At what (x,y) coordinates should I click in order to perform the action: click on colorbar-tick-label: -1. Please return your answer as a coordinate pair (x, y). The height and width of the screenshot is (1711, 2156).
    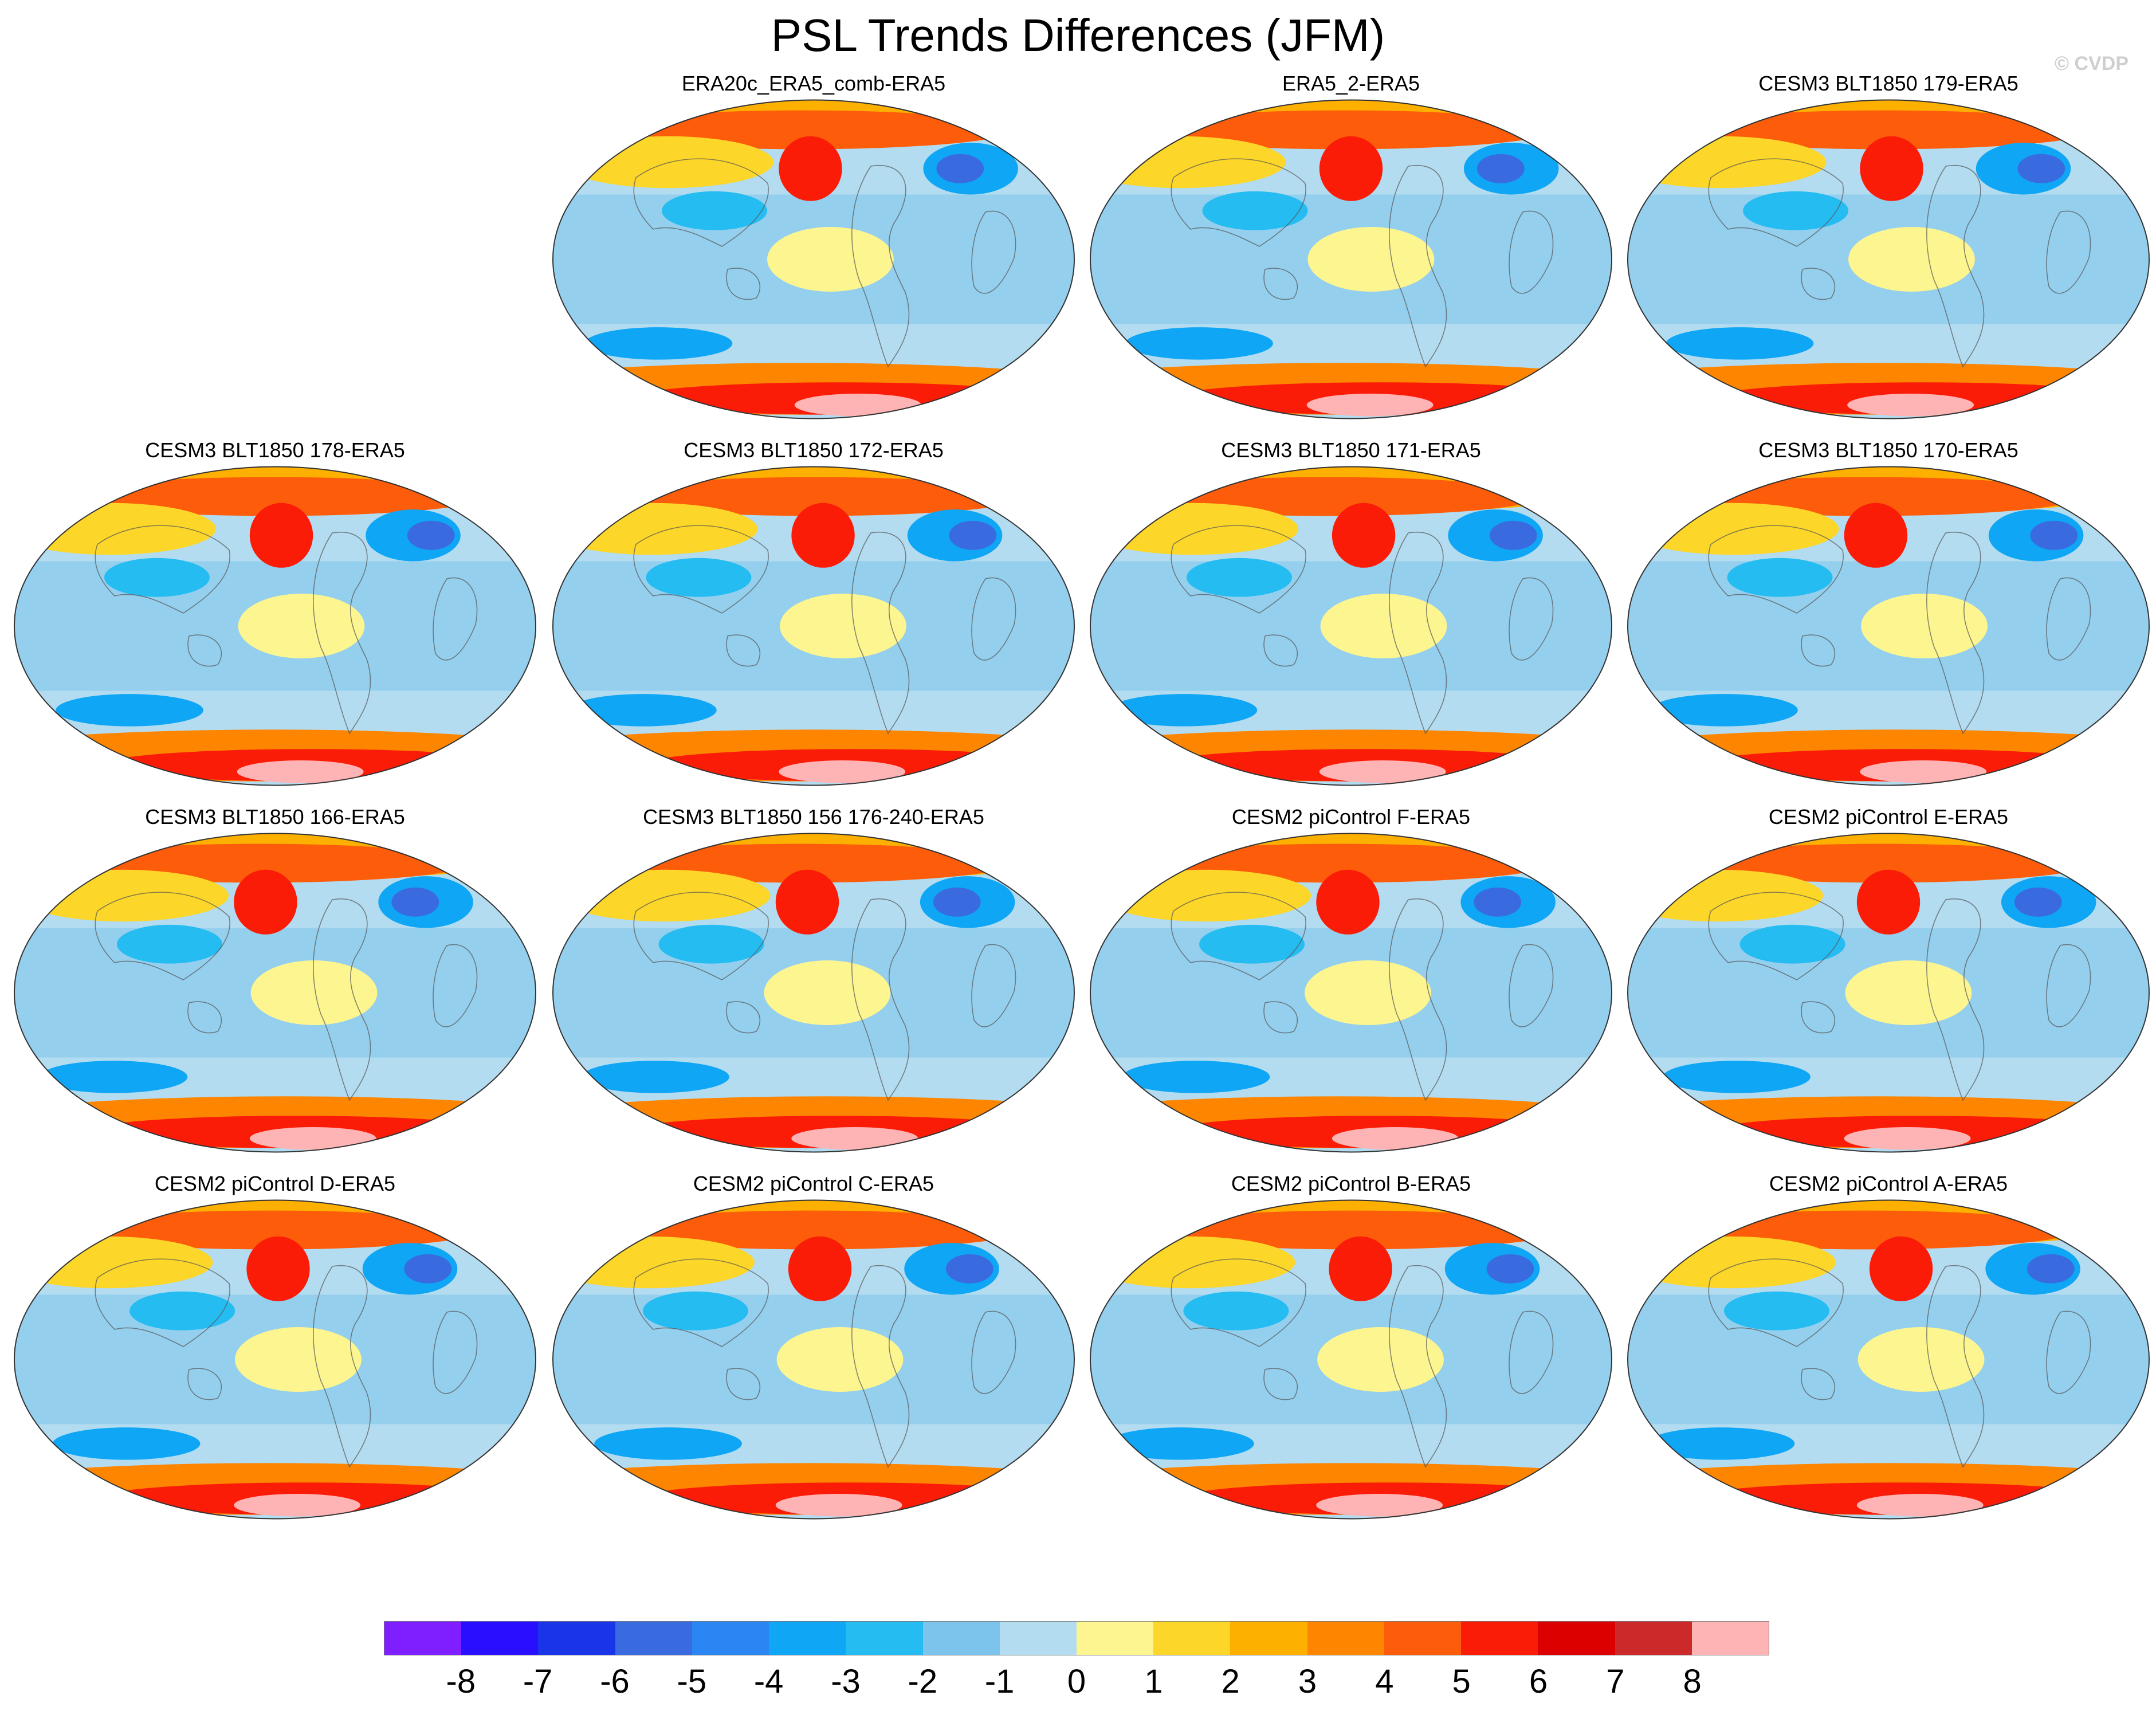
    Looking at the image, I should click on (999, 1682).